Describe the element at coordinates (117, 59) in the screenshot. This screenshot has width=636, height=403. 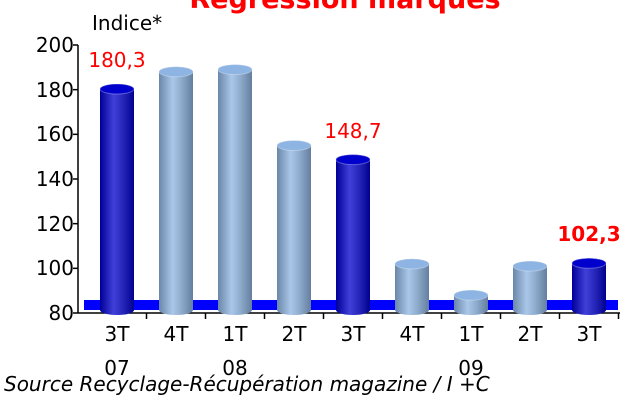
I see `data-label: 180,3` at that location.